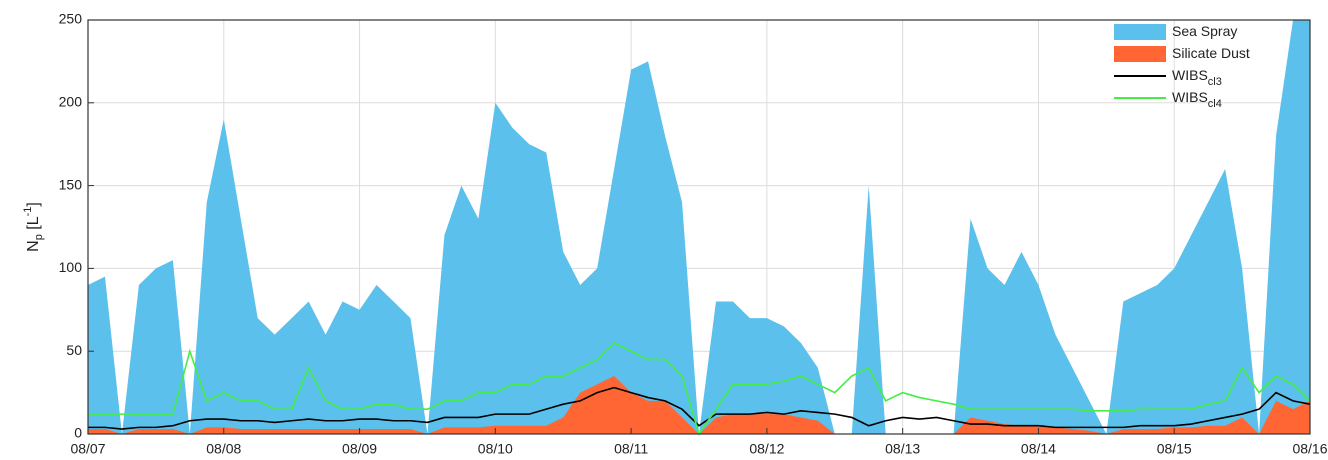 The image size is (1328, 460). Describe the element at coordinates (631, 449) in the screenshot. I see `x-tick-label: 08/11` at that location.